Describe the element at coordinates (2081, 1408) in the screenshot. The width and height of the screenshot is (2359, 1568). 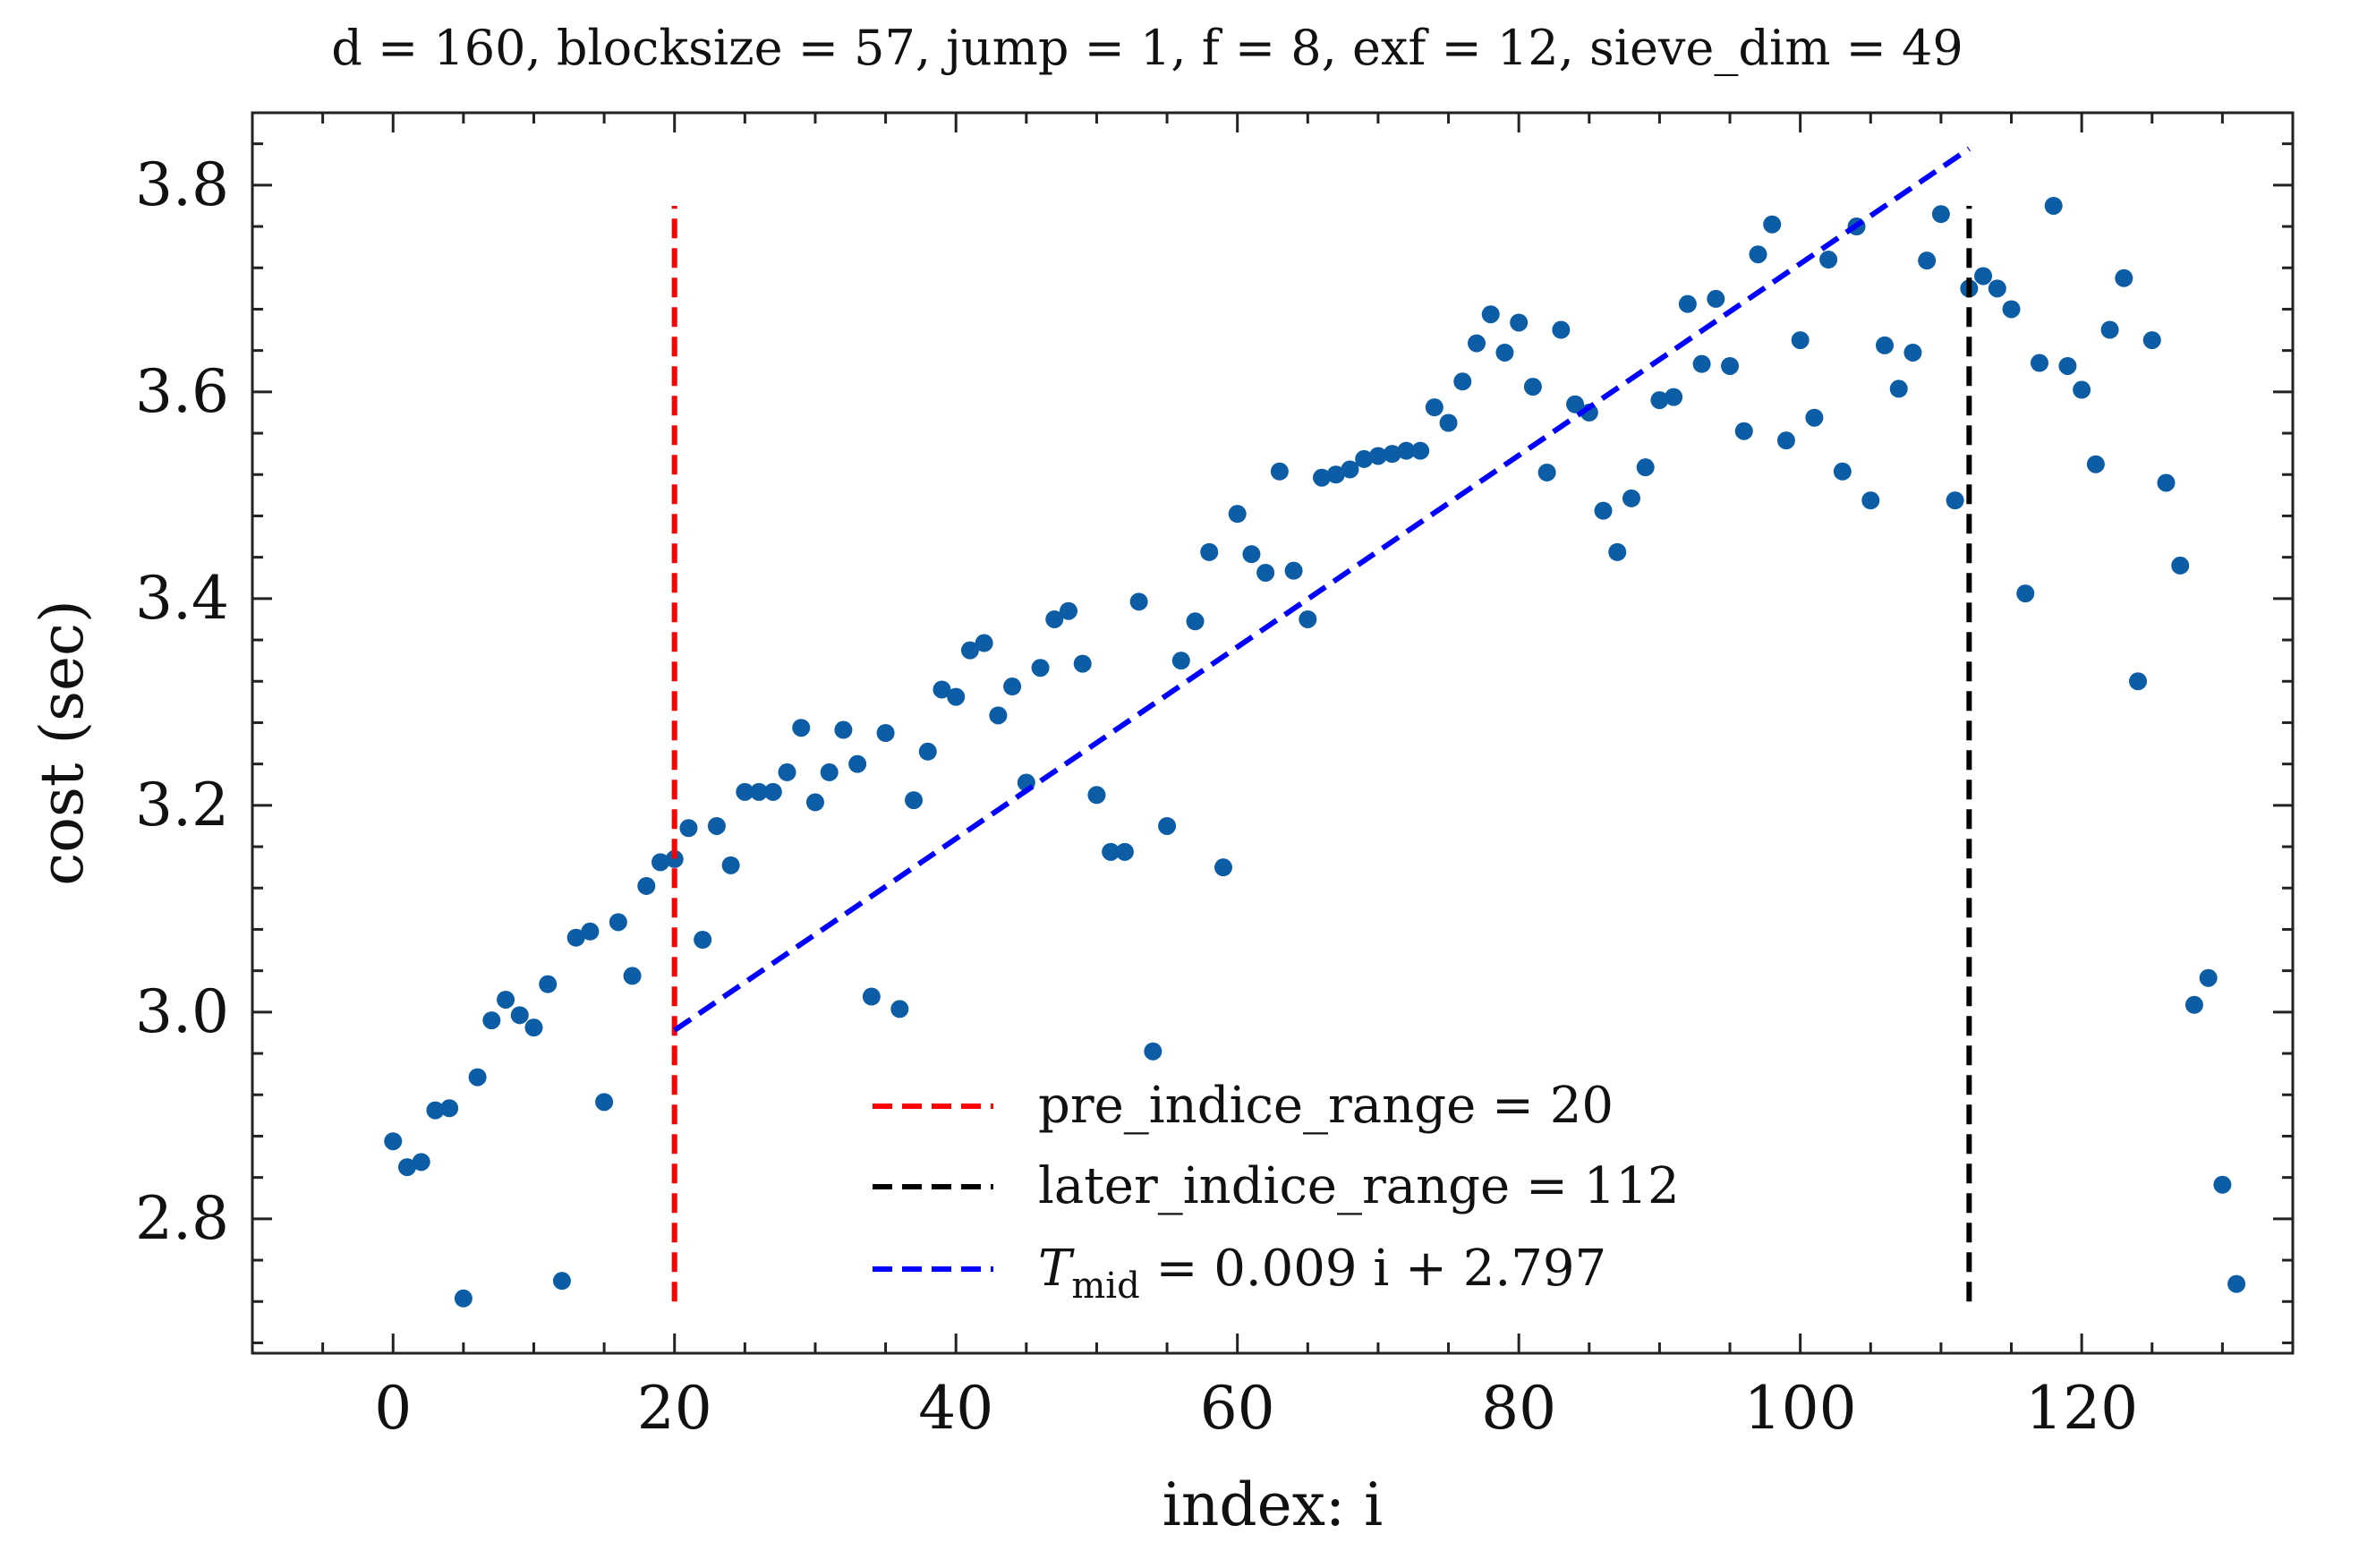
I see `x-tick-label: 120` at that location.